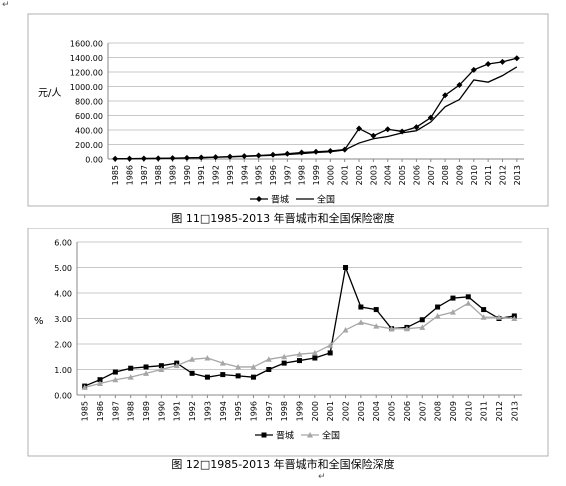  I want to click on y-axis-label: 元/人, so click(49, 93).